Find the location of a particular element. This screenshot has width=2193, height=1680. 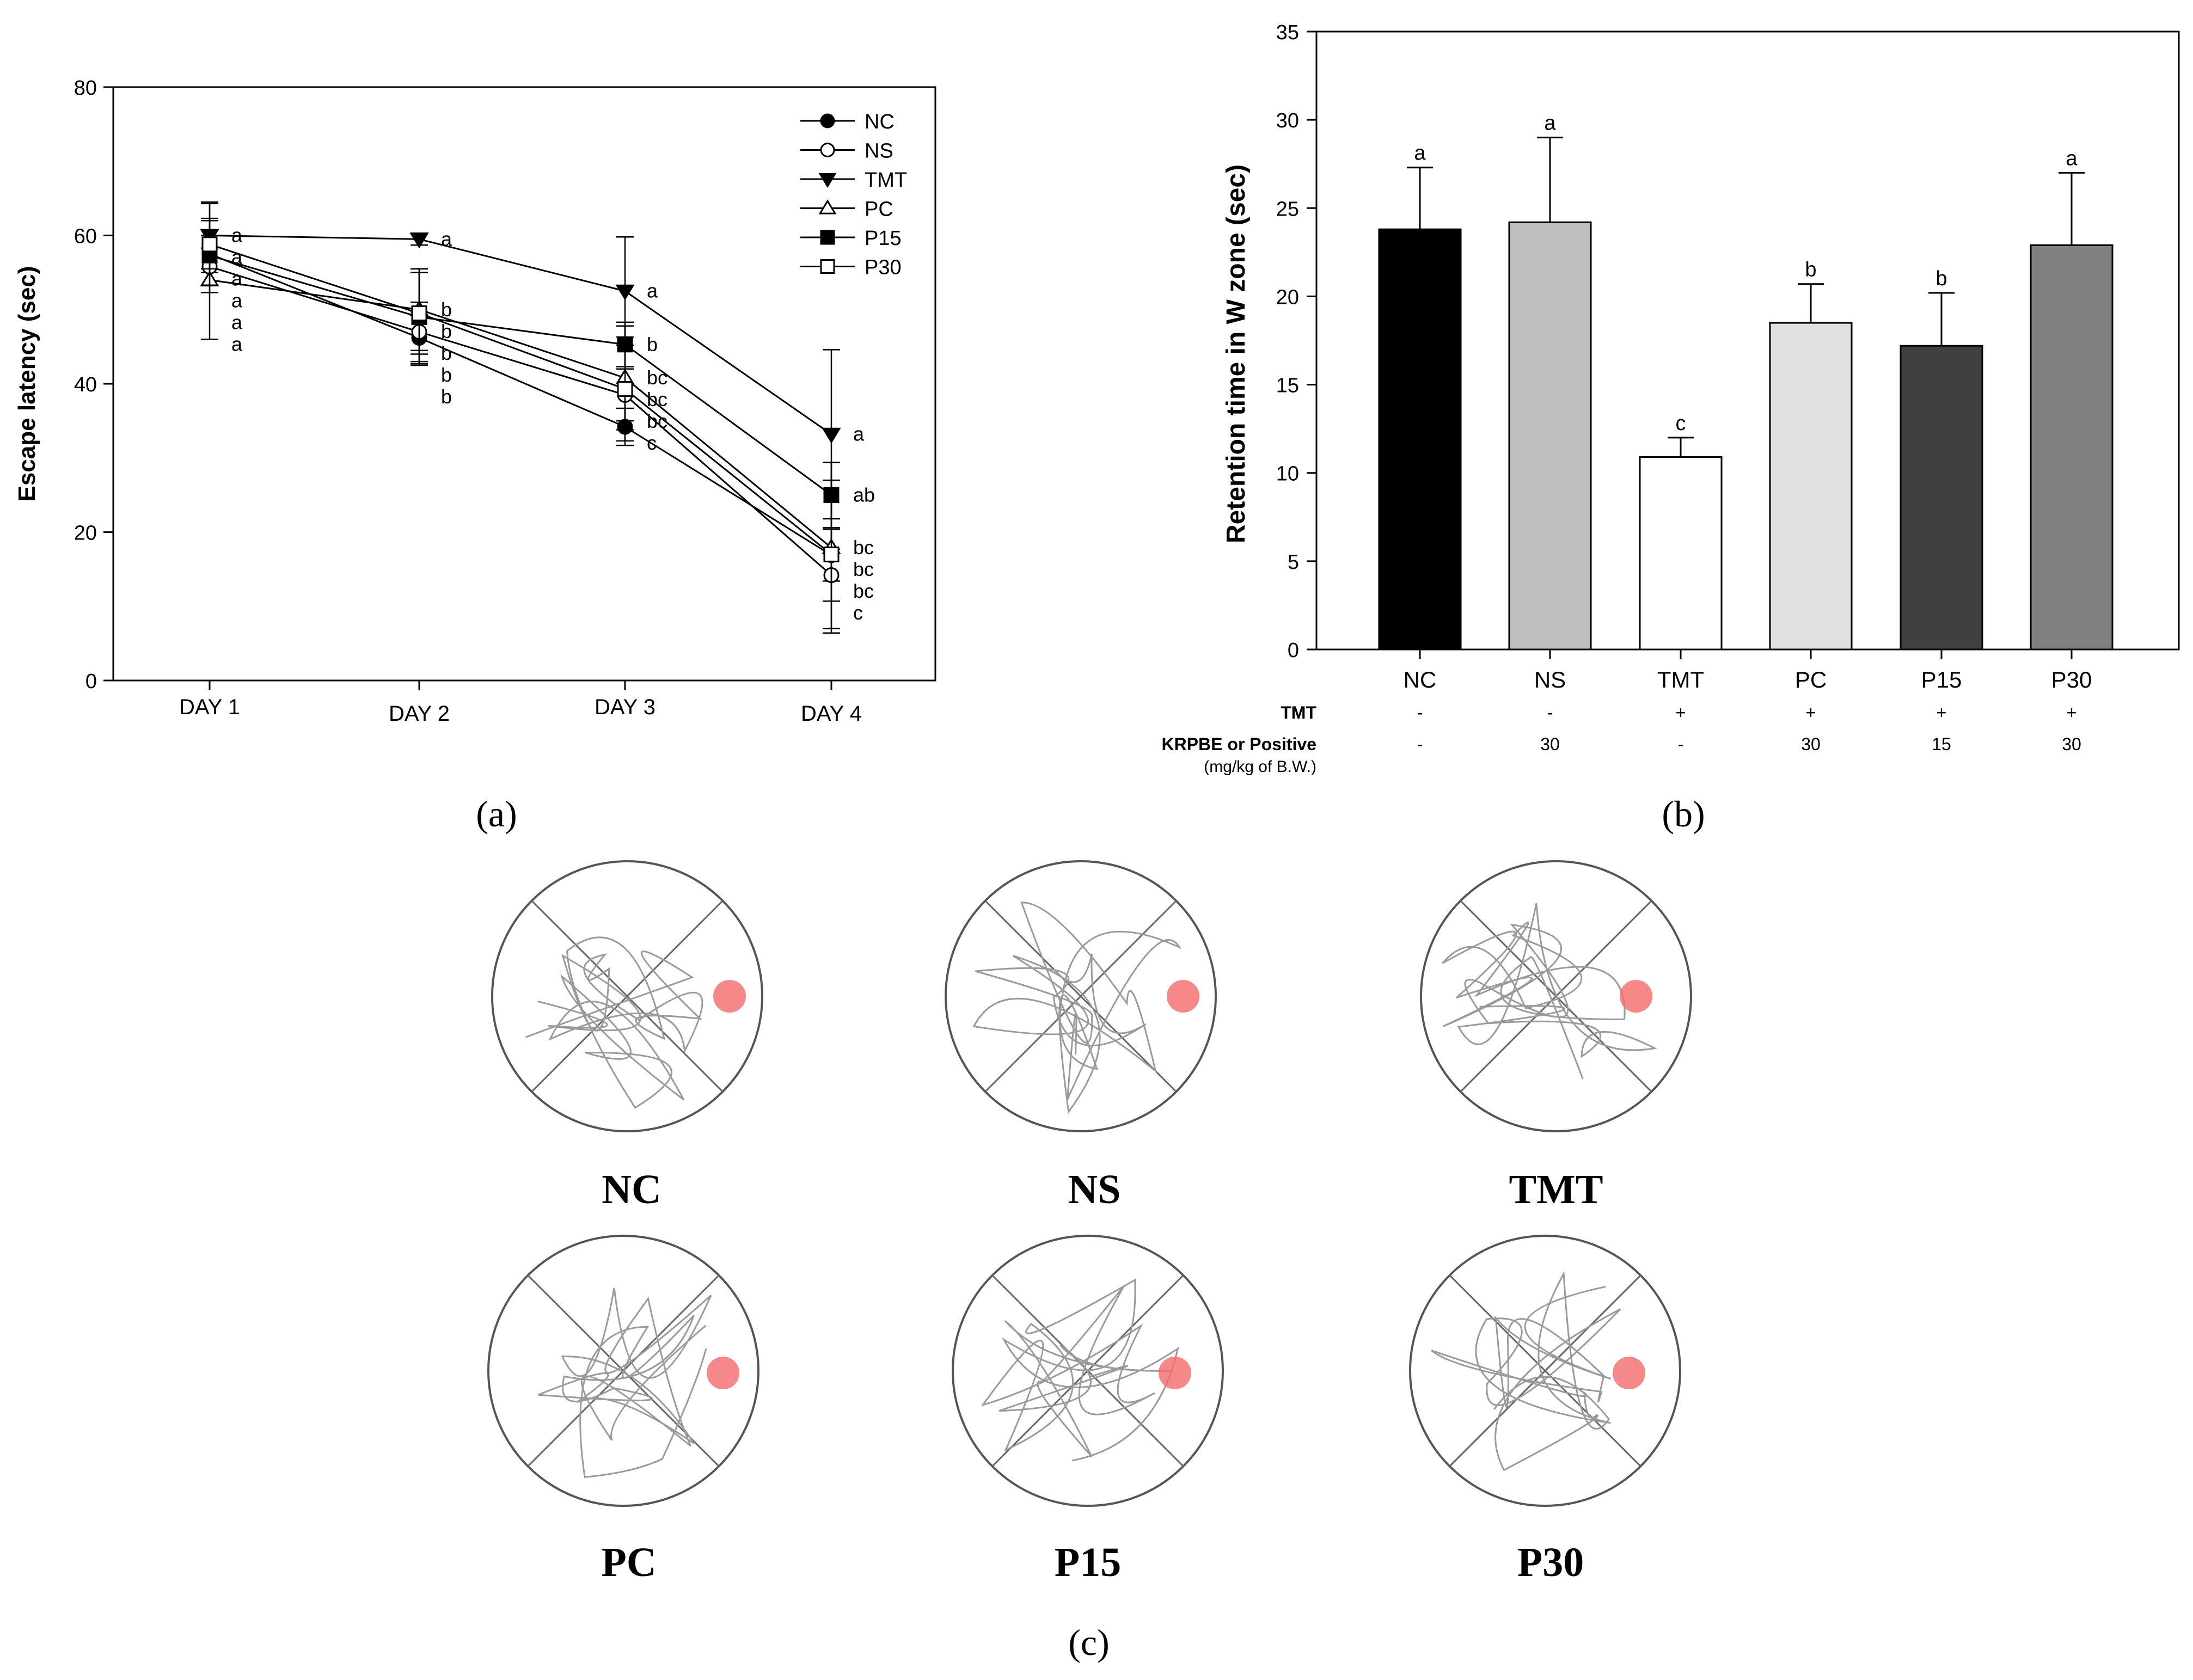

y-tick-label: 30 is located at coordinates (1287, 120).